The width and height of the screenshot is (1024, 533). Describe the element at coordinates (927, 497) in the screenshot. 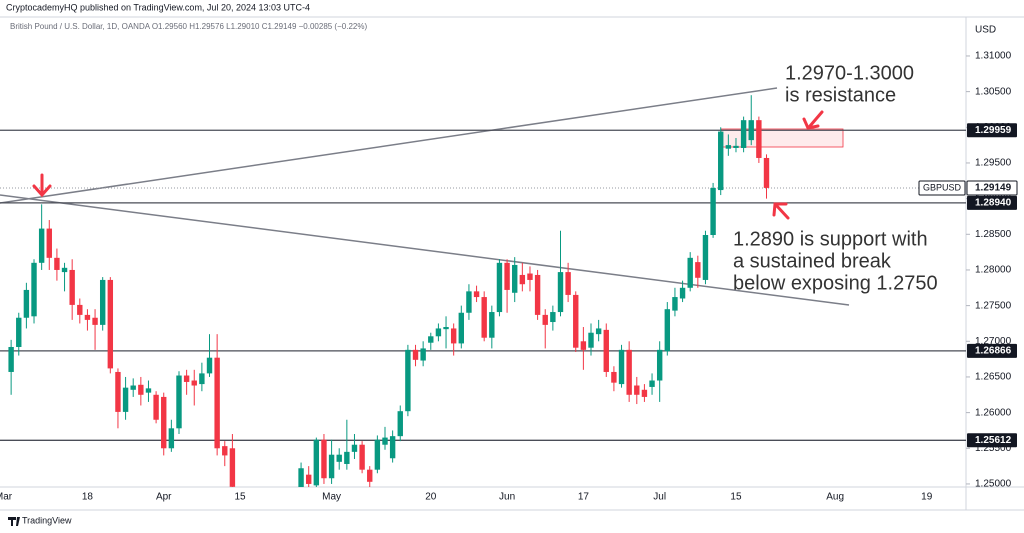

I see `x-tick-label: 19` at that location.